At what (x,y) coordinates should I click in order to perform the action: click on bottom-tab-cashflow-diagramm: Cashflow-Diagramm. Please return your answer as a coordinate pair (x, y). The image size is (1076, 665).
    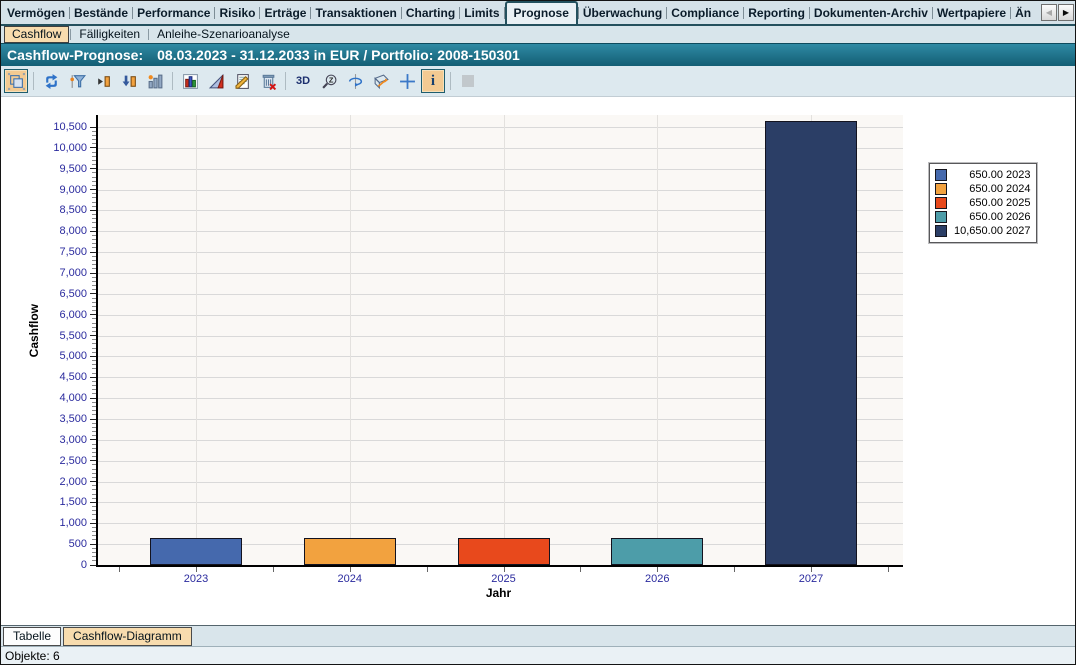
    Looking at the image, I should click on (127, 636).